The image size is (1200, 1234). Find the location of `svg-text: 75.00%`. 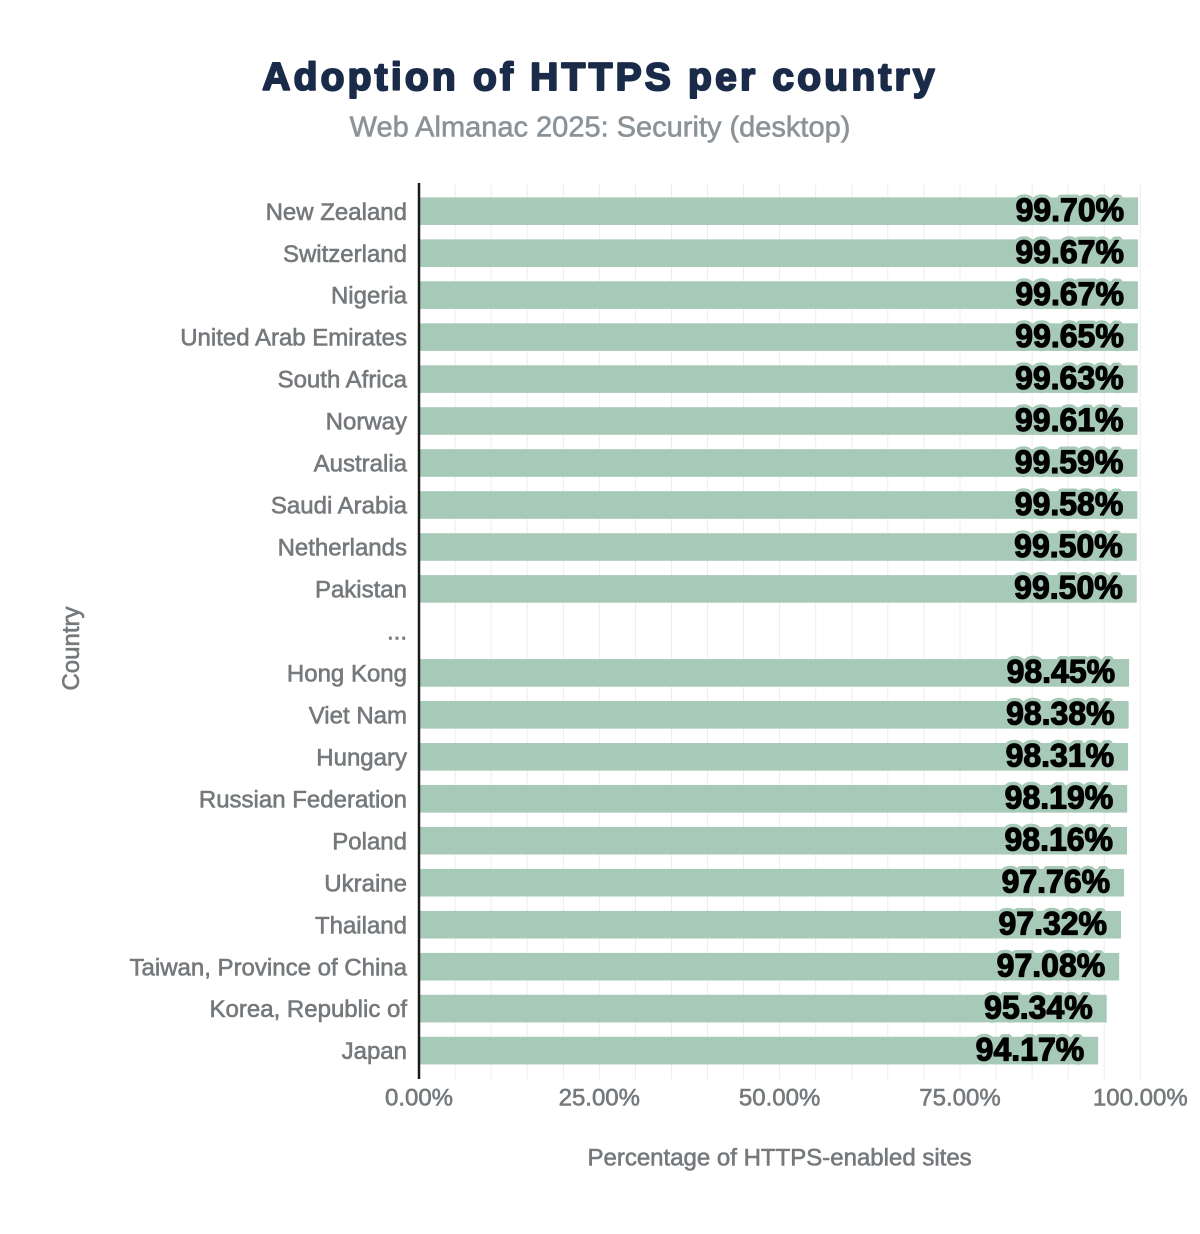

svg-text: 75.00% is located at coordinates (959, 1098).